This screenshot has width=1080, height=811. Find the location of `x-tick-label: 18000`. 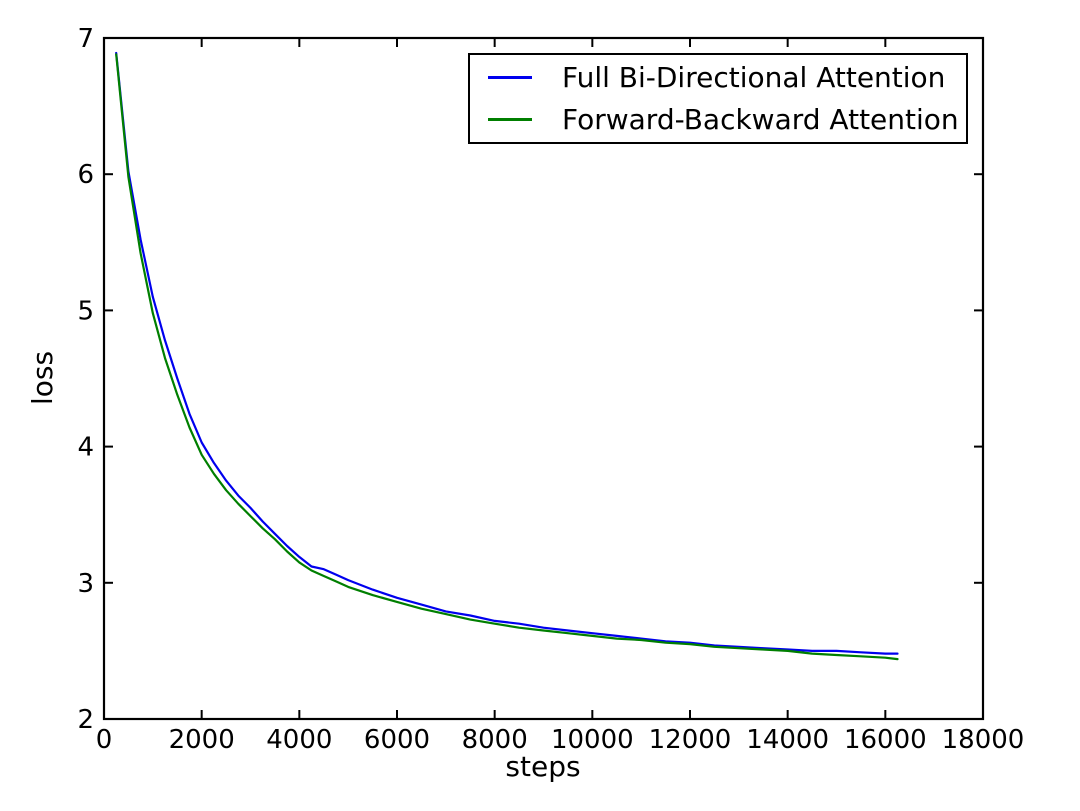

x-tick-label: 18000 is located at coordinates (983, 740).